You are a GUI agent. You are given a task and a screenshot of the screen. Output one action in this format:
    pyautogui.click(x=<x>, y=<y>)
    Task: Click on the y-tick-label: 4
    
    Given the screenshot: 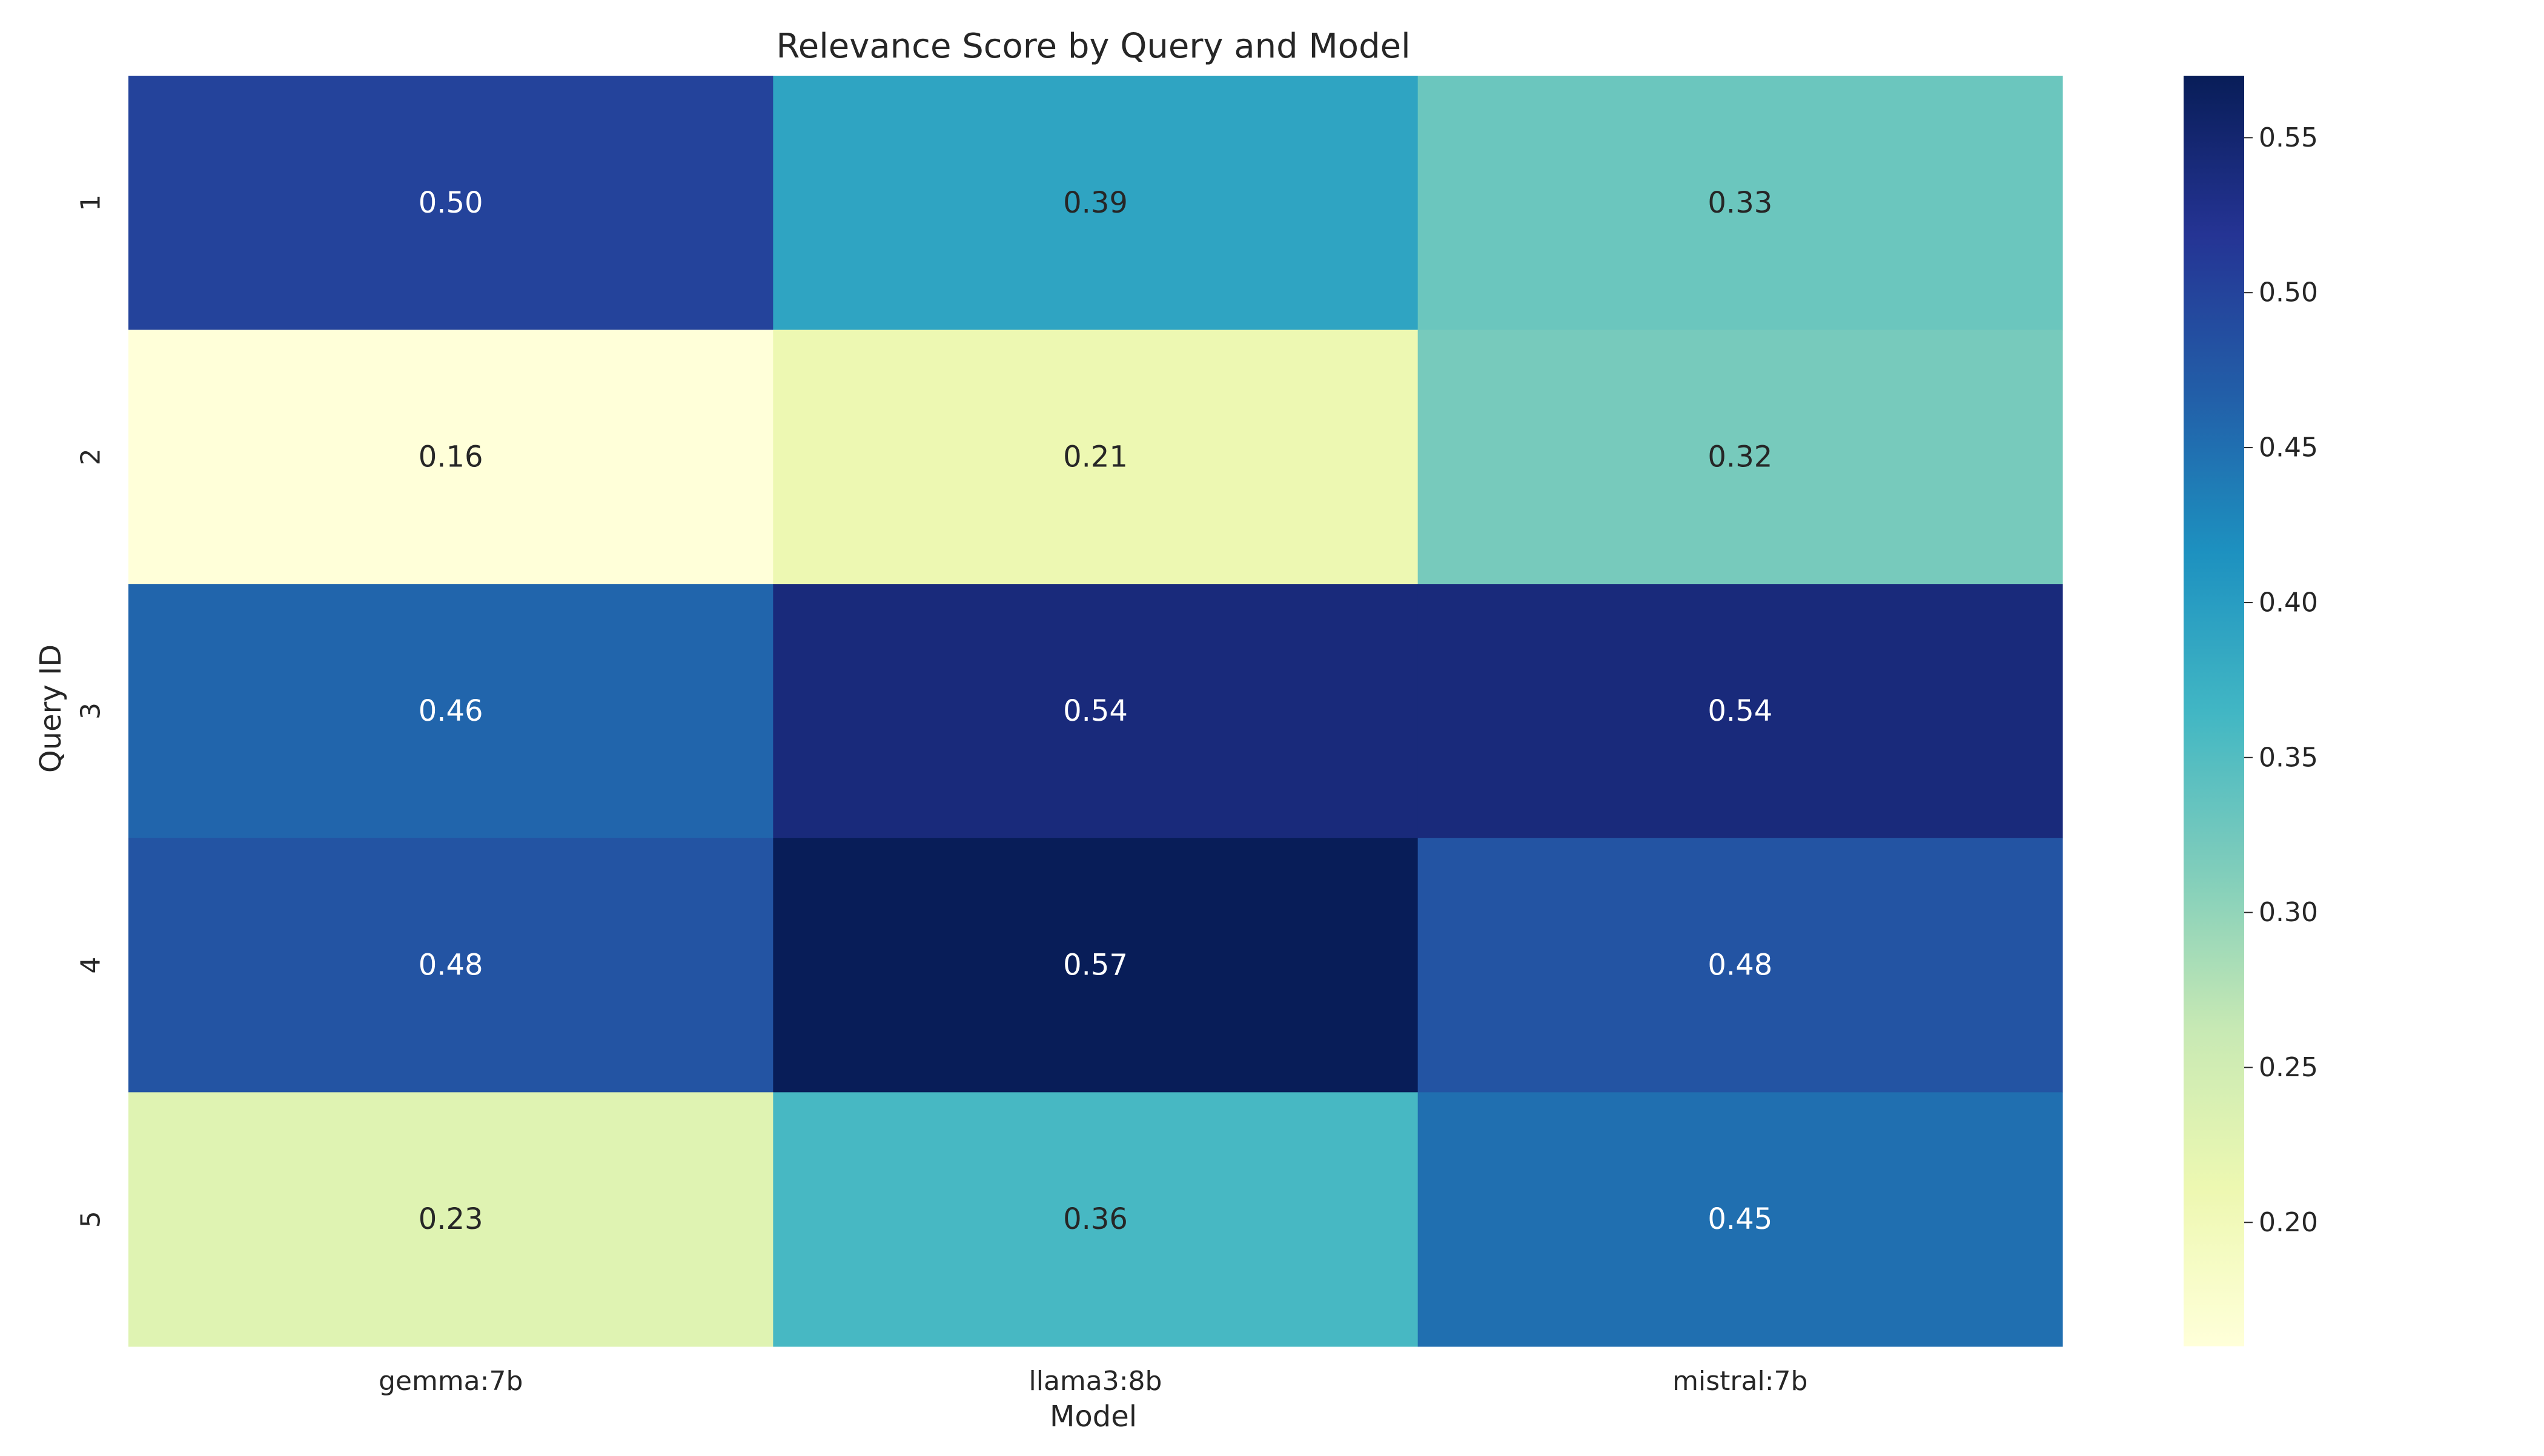 What is the action you would take?
    pyautogui.click(x=91, y=965)
    